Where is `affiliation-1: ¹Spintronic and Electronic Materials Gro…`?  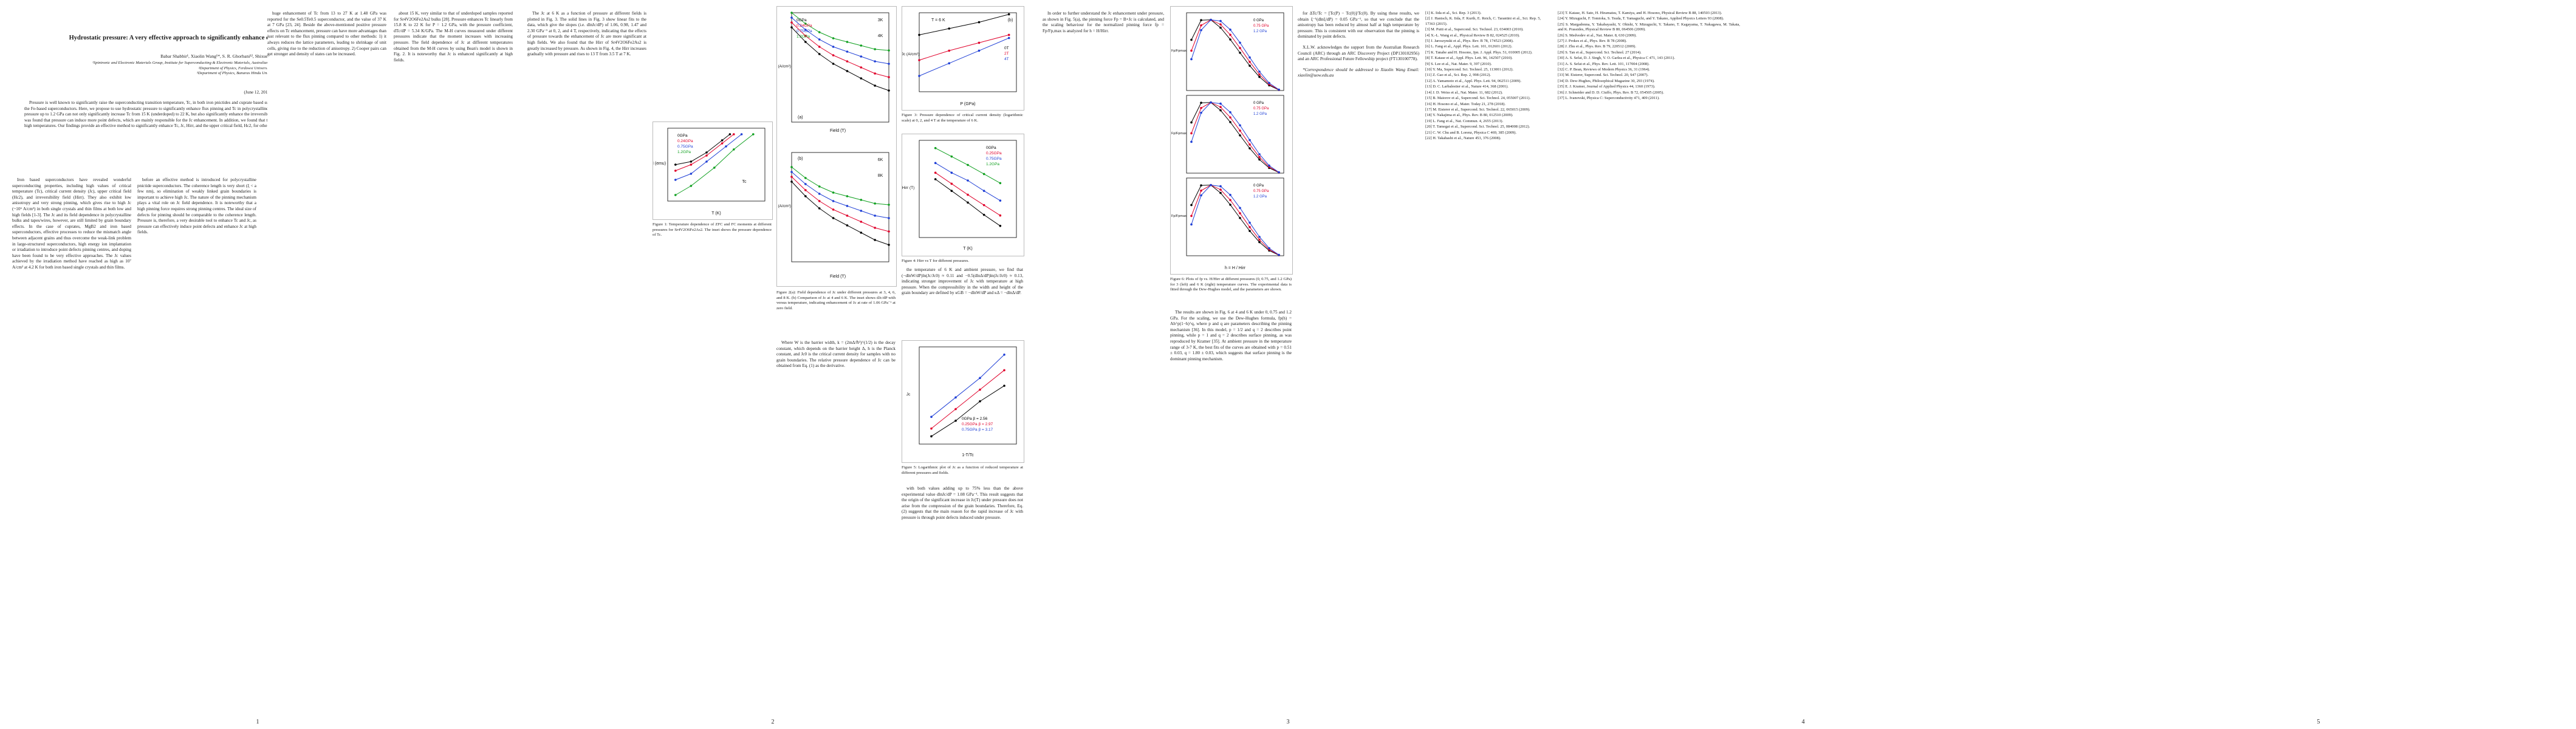 affiliation-1: ¹Spintronic and Electronic Materials Gro… is located at coordinates (257, 63).